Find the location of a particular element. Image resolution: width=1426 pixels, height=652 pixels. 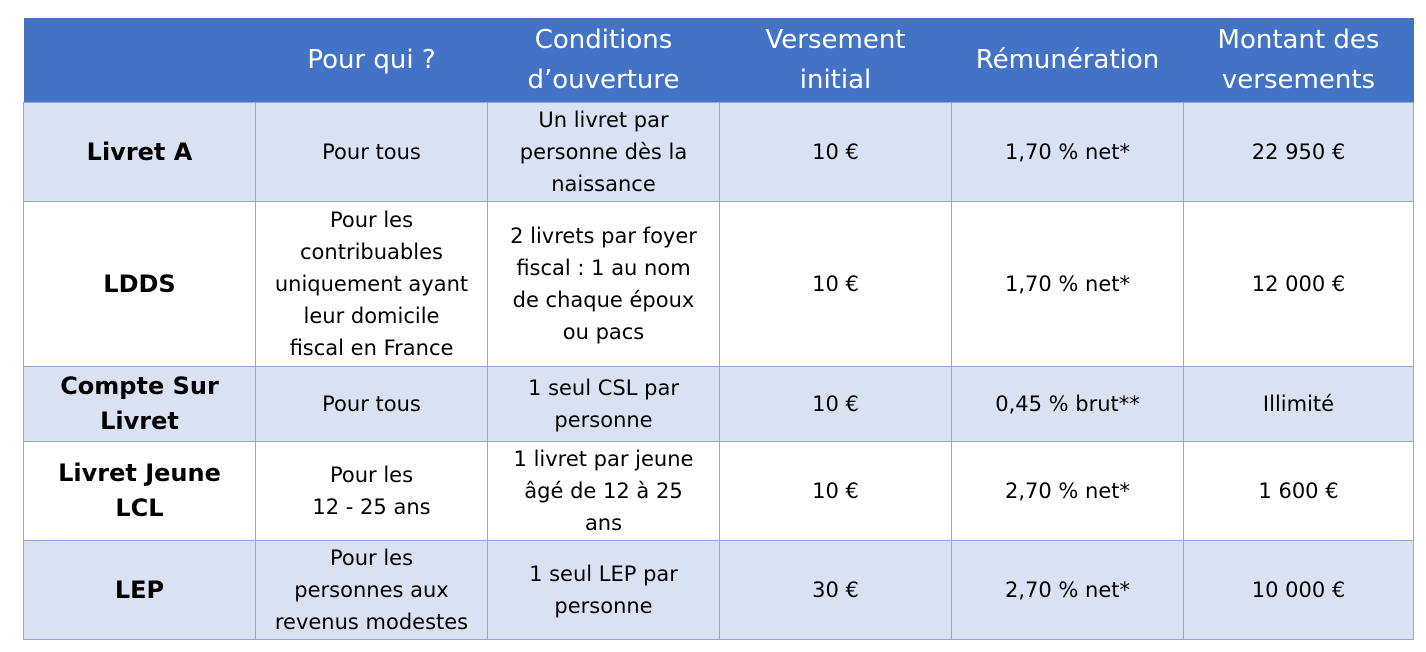

header-remuneration: Rémunération is located at coordinates (1067, 60).